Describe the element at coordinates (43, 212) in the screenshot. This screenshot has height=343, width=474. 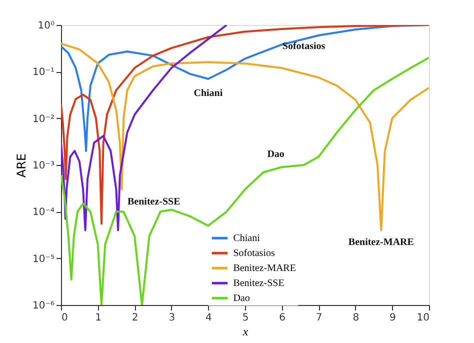
I see `y-tick-label: 10⁻⁴` at that location.